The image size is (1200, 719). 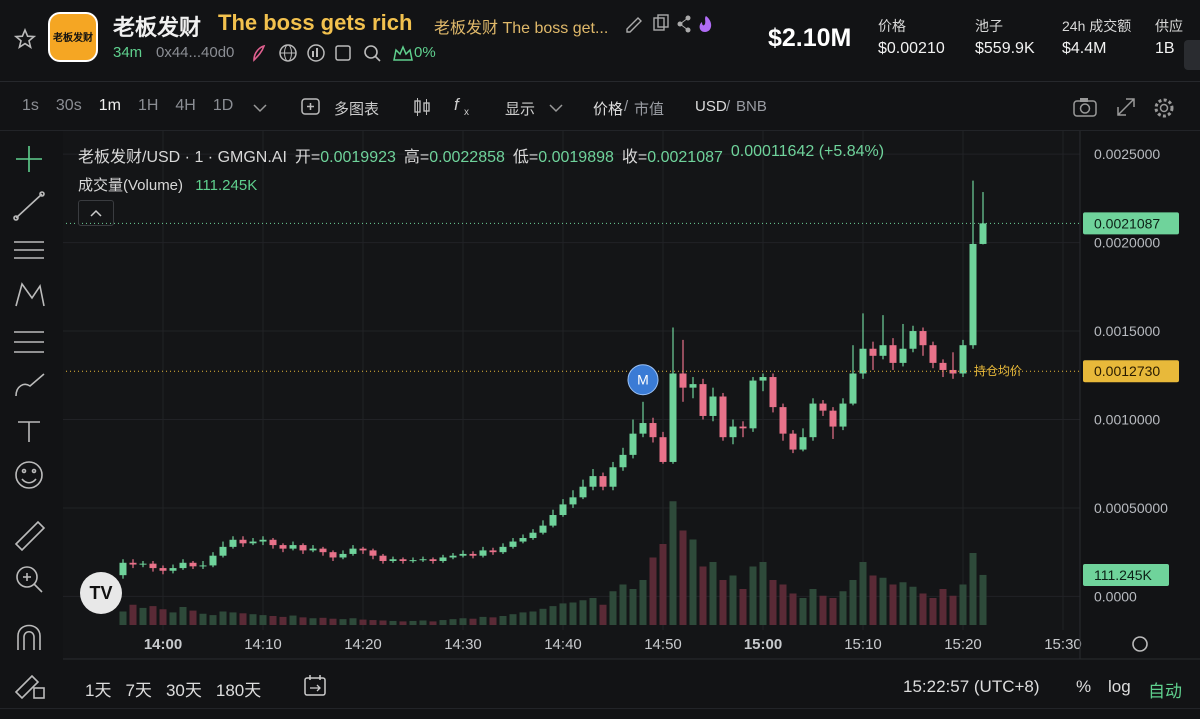 I want to click on y-tick-label: 0.00050000, so click(x=1131, y=508).